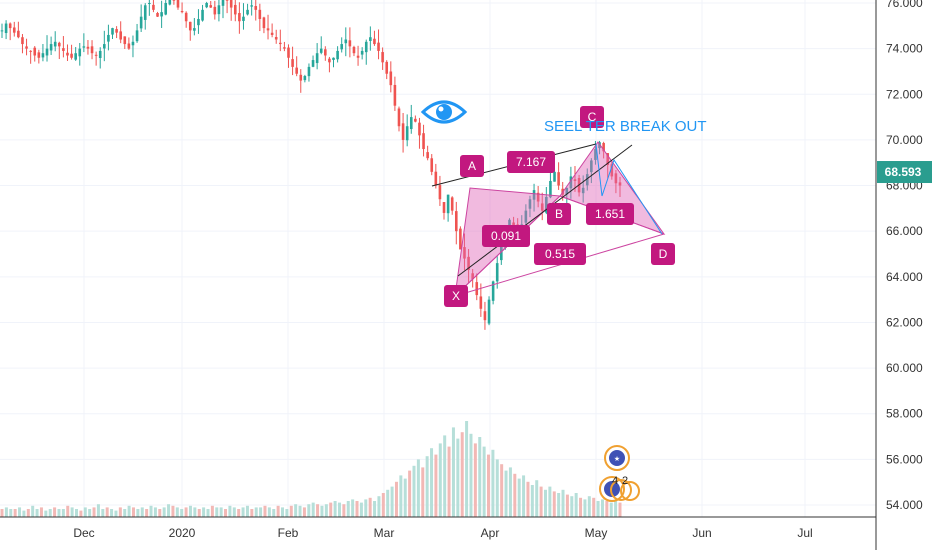 Image resolution: width=932 pixels, height=555 pixels. What do you see at coordinates (490, 533) in the screenshot?
I see `x-tick-label: Apr` at bounding box center [490, 533].